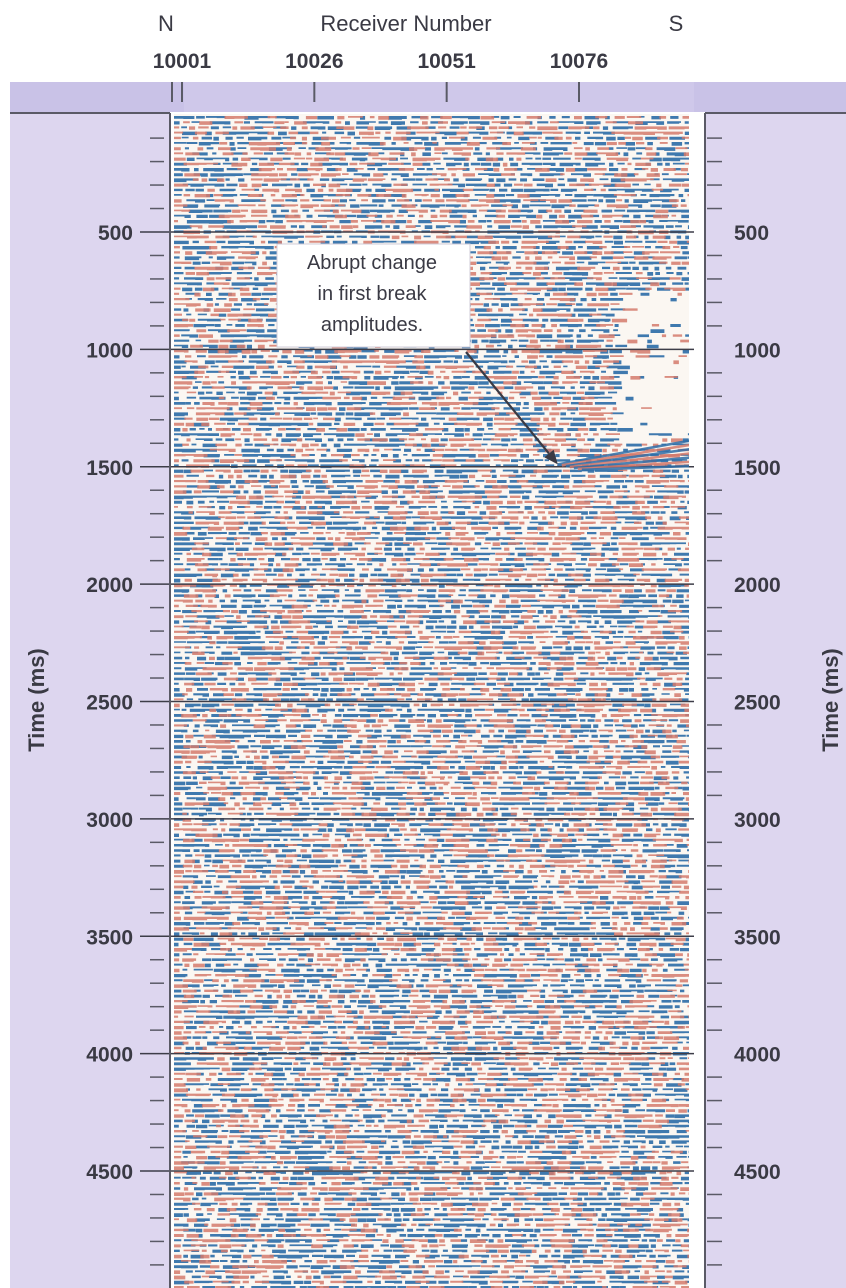  I want to click on annotation-box, so click(373, 295).